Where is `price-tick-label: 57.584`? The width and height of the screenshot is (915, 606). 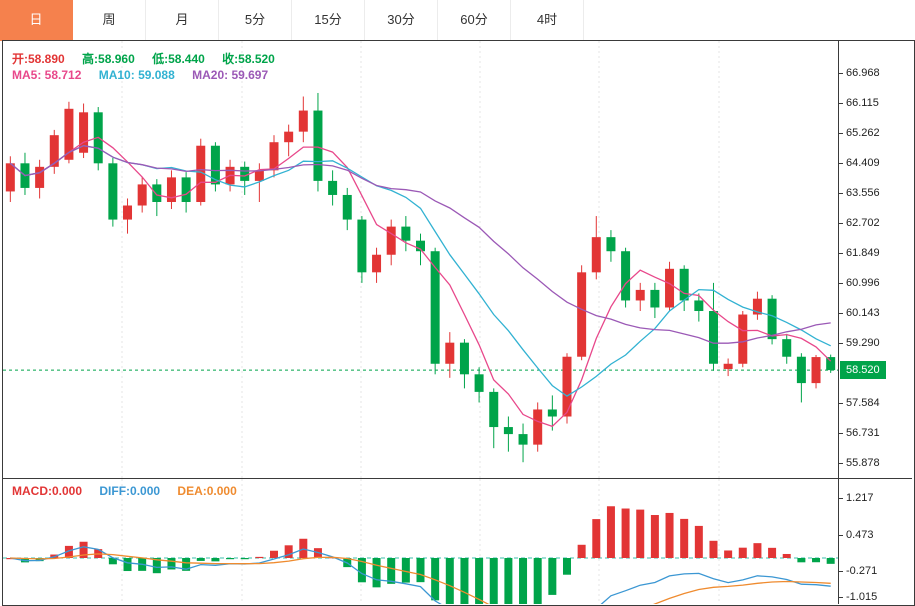 price-tick-label: 57.584 is located at coordinates (859, 403).